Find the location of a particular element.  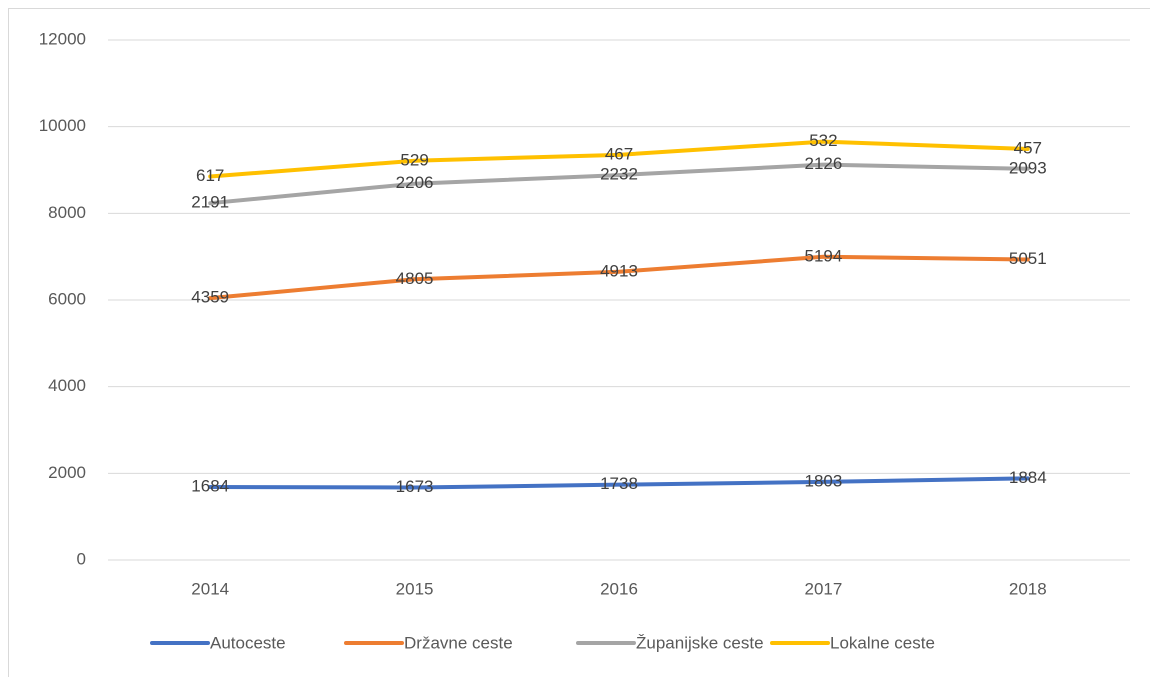

data-label: 467 is located at coordinates (619, 153).